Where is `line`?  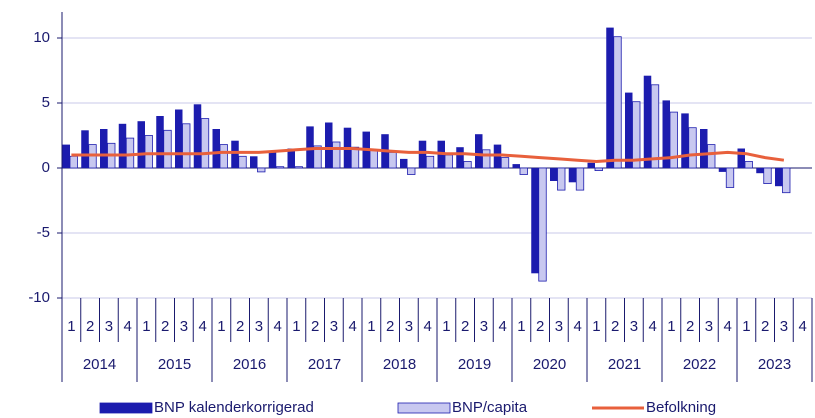 line is located at coordinates (428, 155).